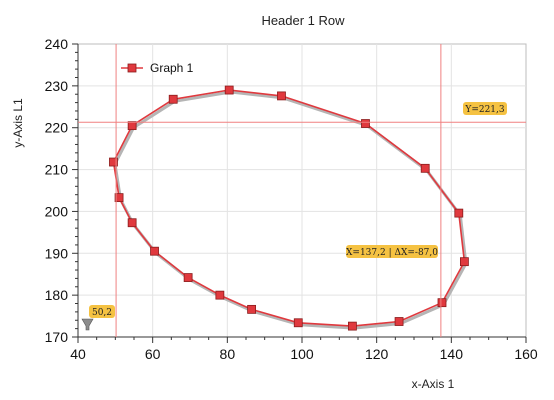  What do you see at coordinates (452, 354) in the screenshot?
I see `x-tick-label: 140` at bounding box center [452, 354].